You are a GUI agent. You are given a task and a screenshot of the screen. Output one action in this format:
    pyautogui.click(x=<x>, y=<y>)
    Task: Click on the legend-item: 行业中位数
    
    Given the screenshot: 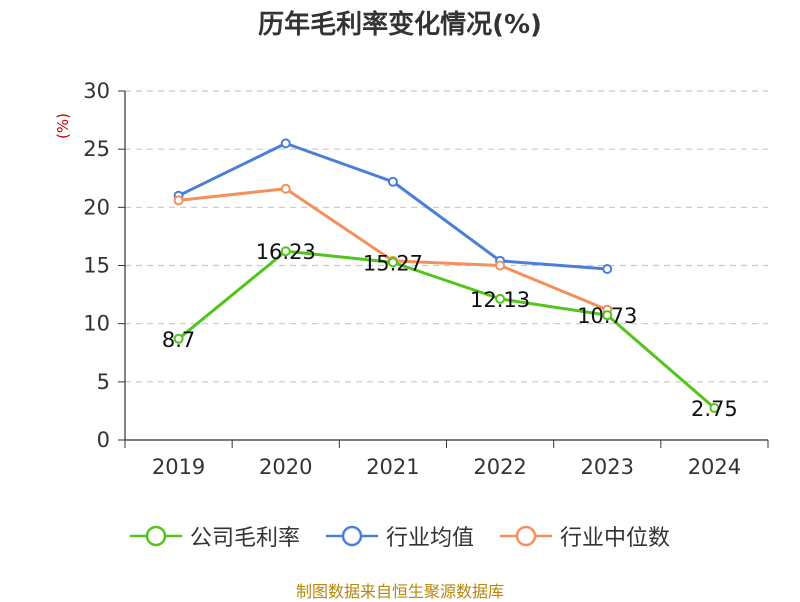 What is the action you would take?
    pyautogui.click(x=585, y=536)
    